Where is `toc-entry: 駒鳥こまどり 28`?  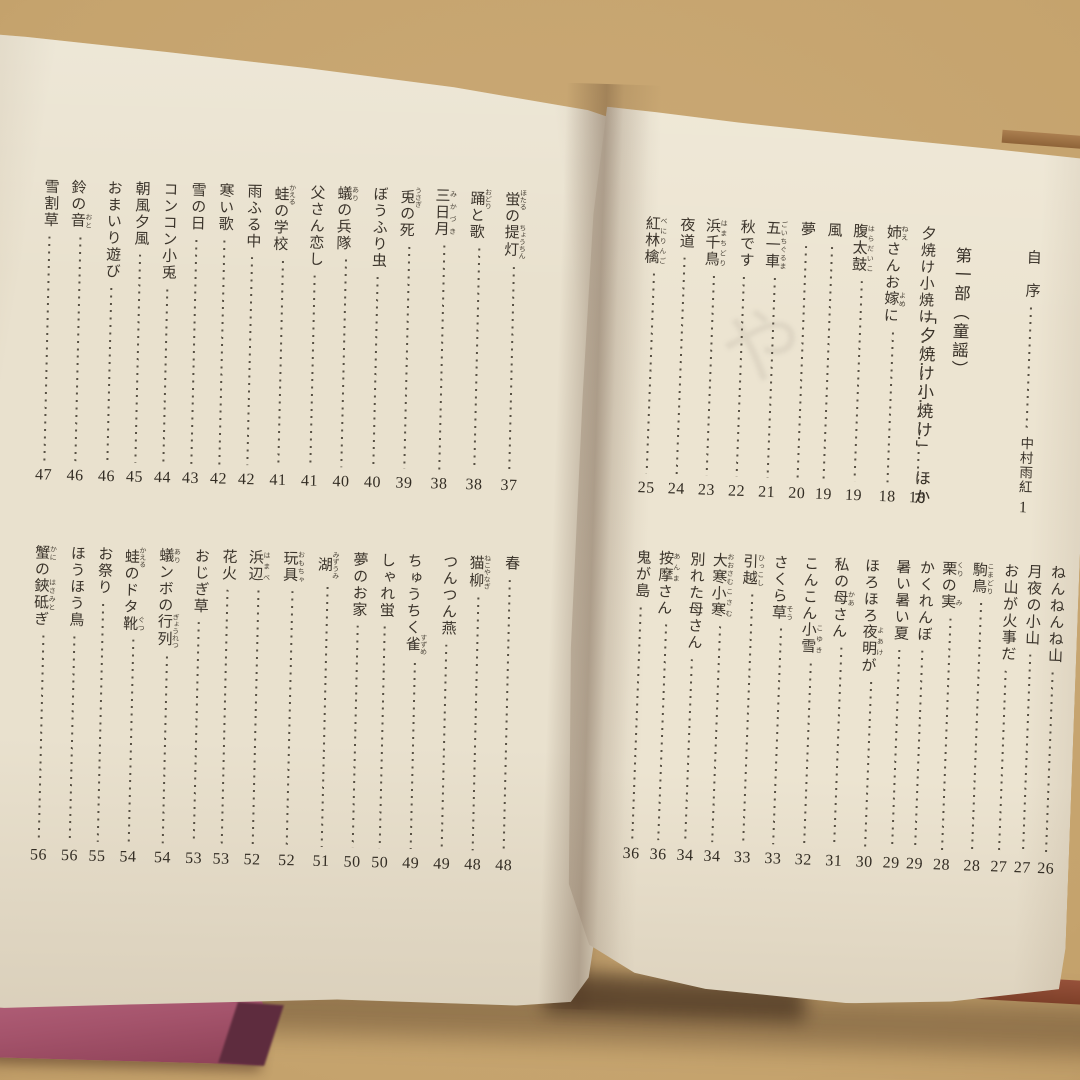 toc-entry: 駒鳥こまどり 28 is located at coordinates (977, 718).